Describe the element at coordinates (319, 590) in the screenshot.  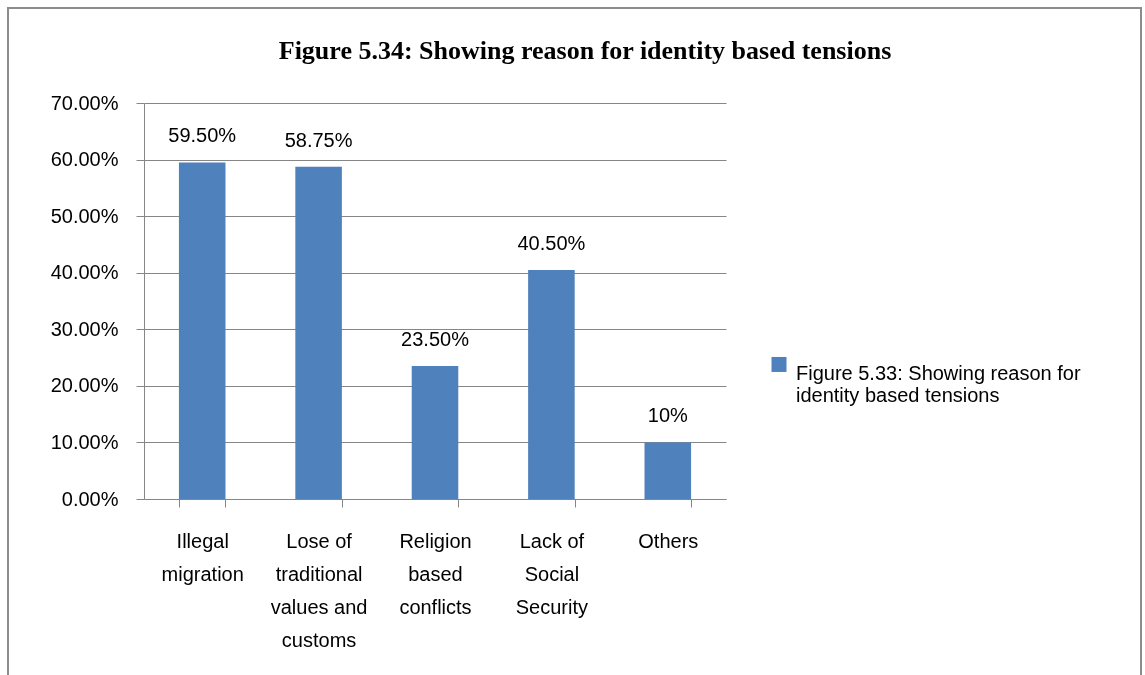
I see `x-tick-label: Lose of traditional values and customs` at that location.